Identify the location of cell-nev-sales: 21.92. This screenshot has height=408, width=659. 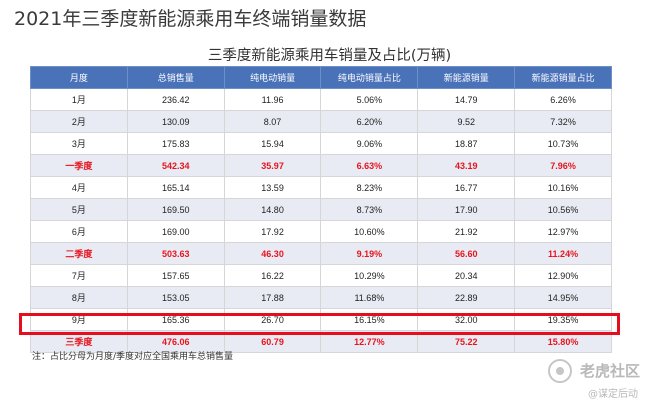
(466, 231).